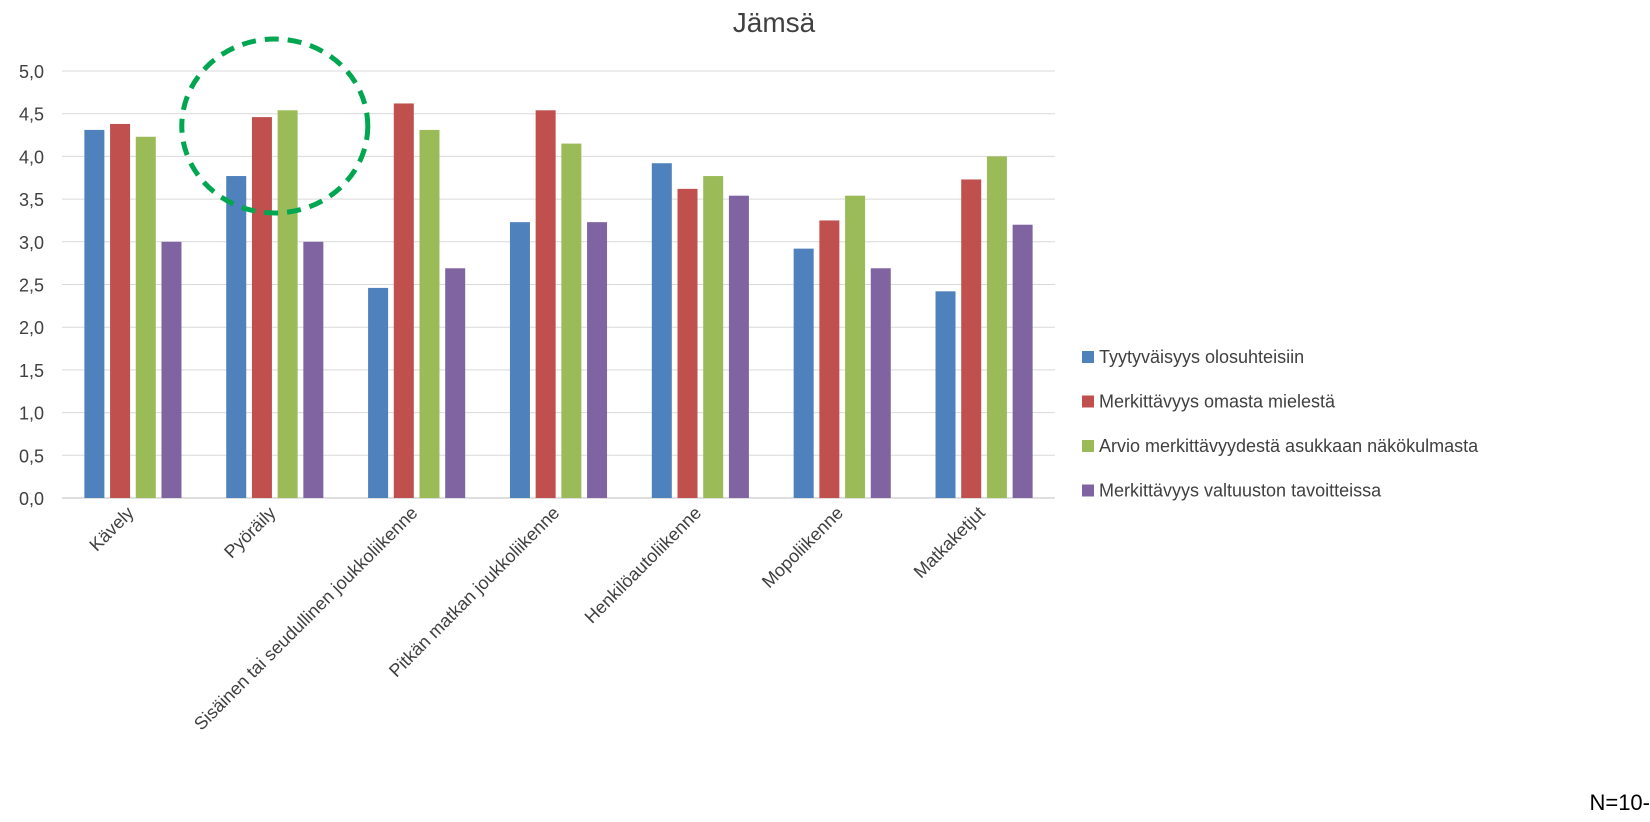 The height and width of the screenshot is (822, 1650). Describe the element at coordinates (31, 200) in the screenshot. I see `y-tick-label: 3,5` at that location.